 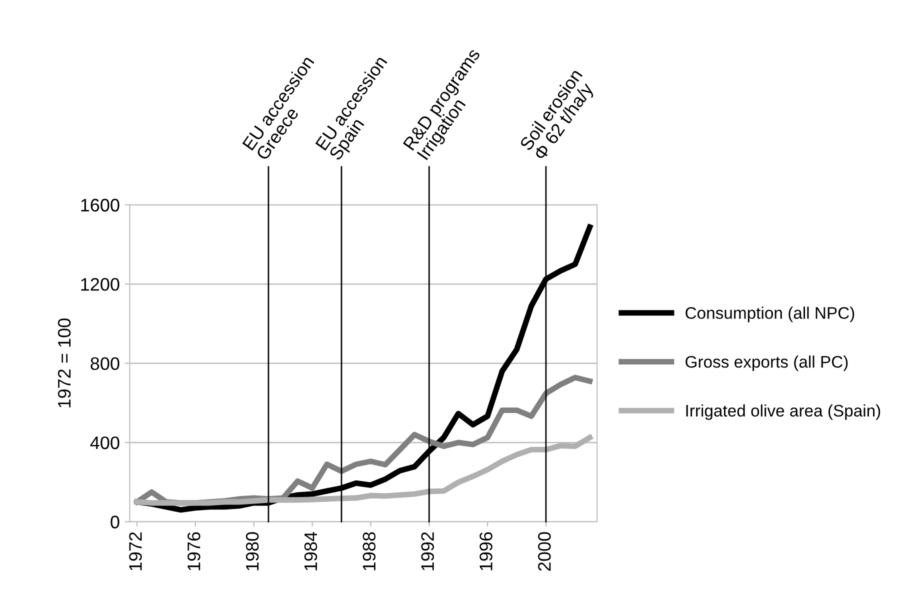 What do you see at coordinates (64, 363) in the screenshot?
I see `y-axis-title: 1972 = 100` at bounding box center [64, 363].